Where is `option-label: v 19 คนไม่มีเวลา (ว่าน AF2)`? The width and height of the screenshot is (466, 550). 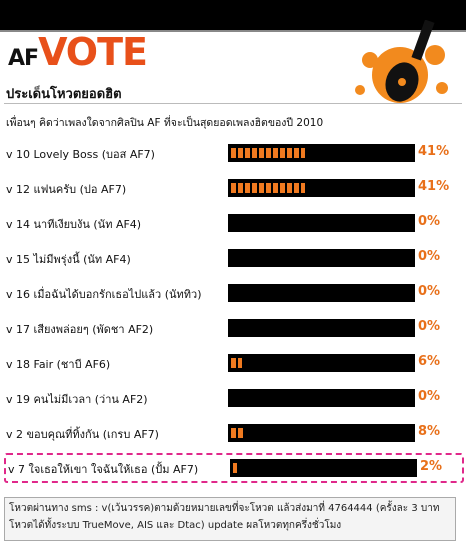 option-label: v 19 คนไม่มีเวลา (ว่าน AF2) is located at coordinates (77, 399).